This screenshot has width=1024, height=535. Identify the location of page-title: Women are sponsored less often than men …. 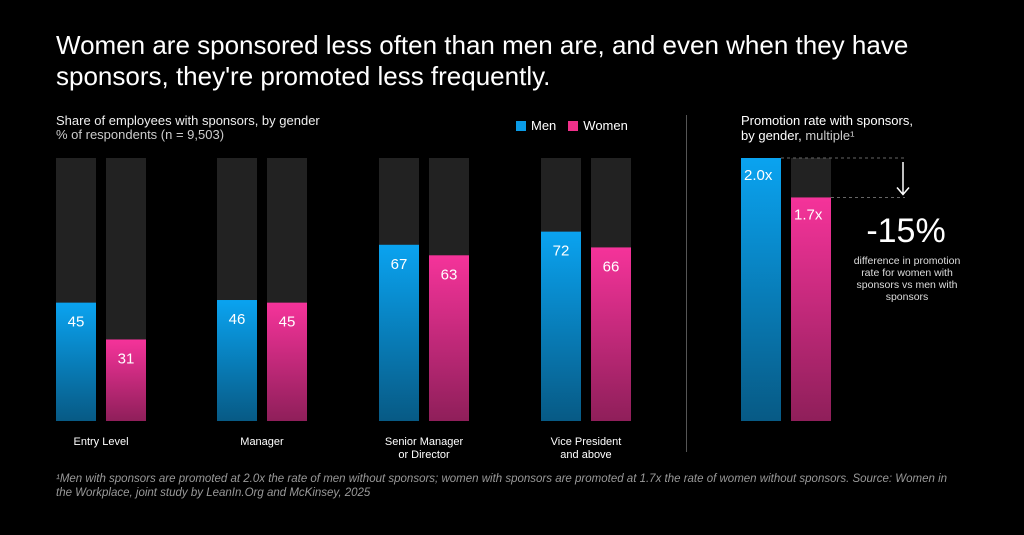
(482, 60).